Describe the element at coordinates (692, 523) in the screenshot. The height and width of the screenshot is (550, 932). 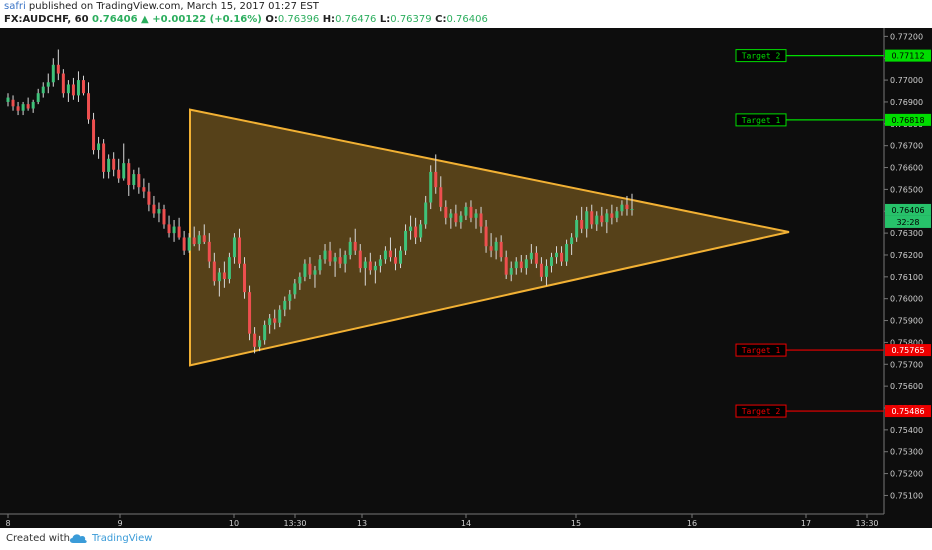
I see `x-tick-label: 16` at that location.